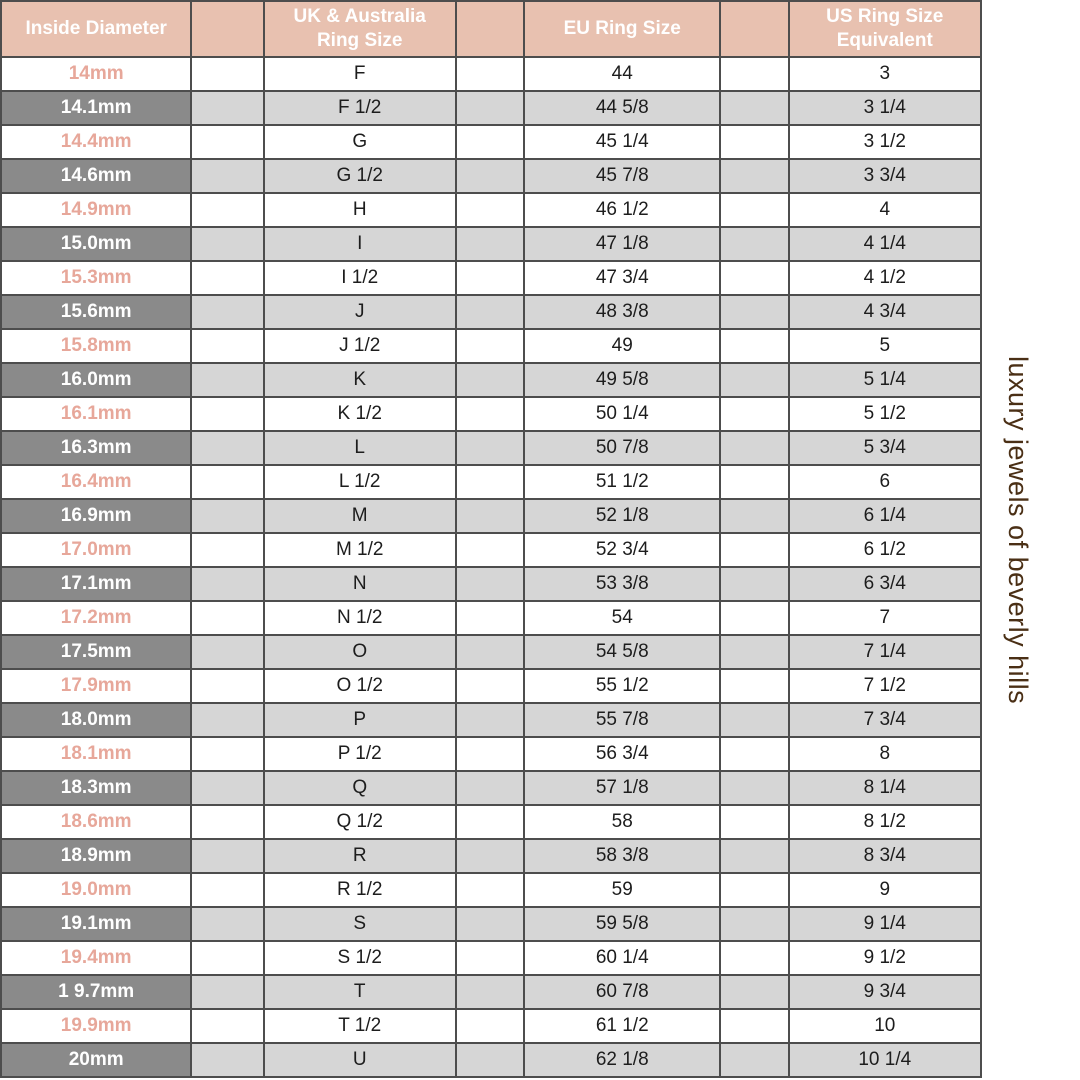  I want to click on cell-inside-diameter: 16.4mm, so click(96, 482).